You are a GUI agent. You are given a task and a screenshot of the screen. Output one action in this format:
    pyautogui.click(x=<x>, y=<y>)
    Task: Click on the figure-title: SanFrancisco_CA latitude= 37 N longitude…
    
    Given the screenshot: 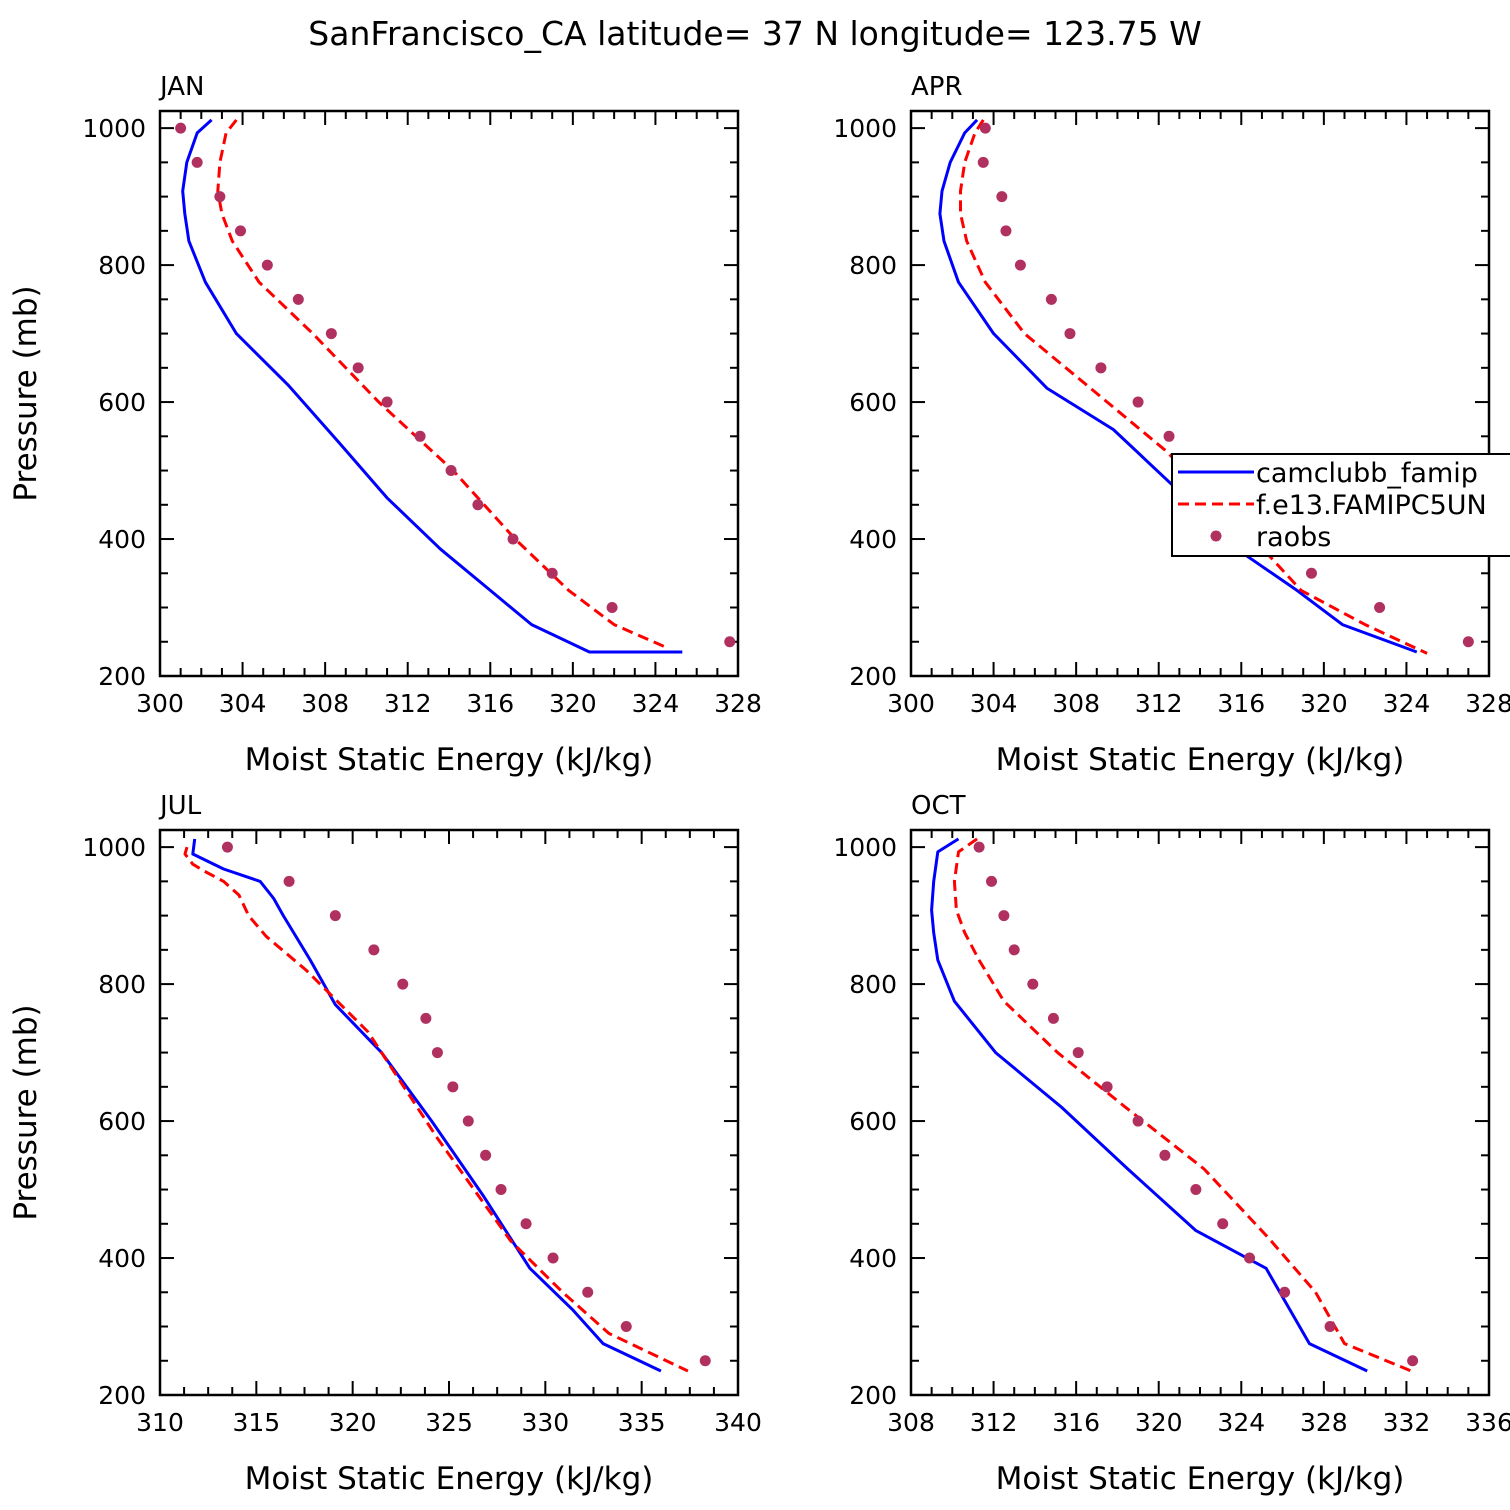 What is the action you would take?
    pyautogui.click(x=754, y=33)
    